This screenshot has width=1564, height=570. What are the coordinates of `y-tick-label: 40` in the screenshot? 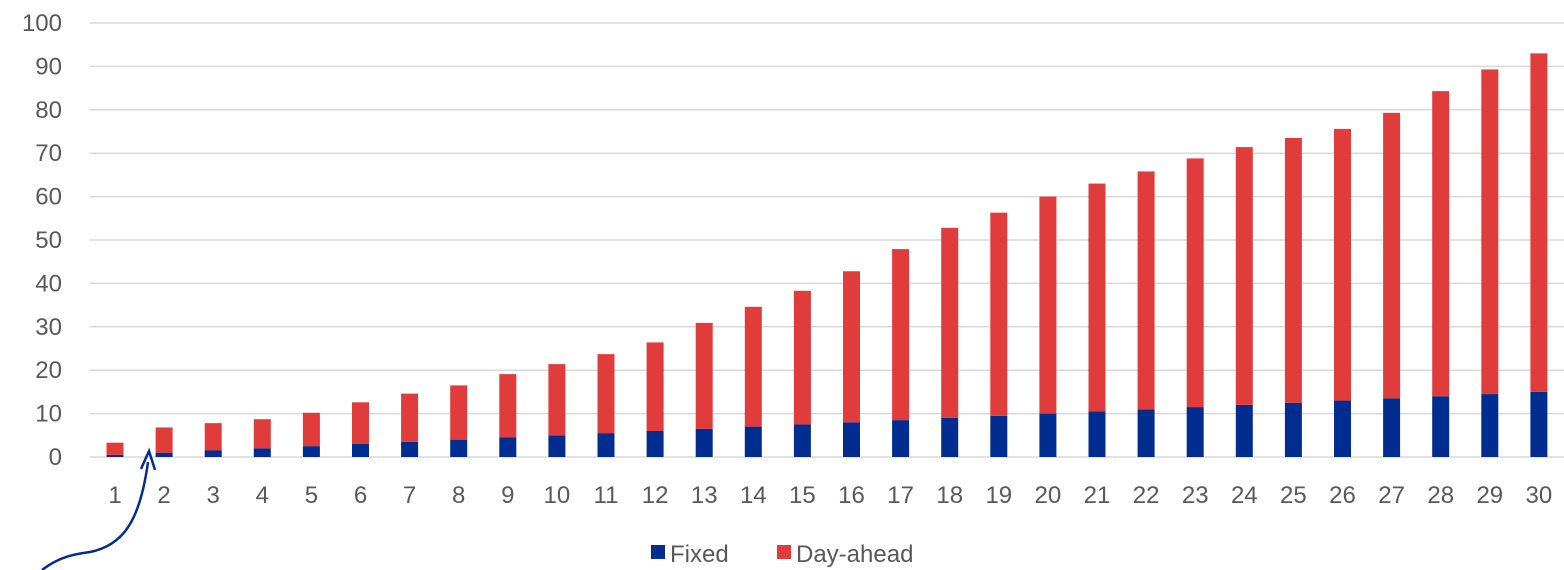 It's located at (48, 283).